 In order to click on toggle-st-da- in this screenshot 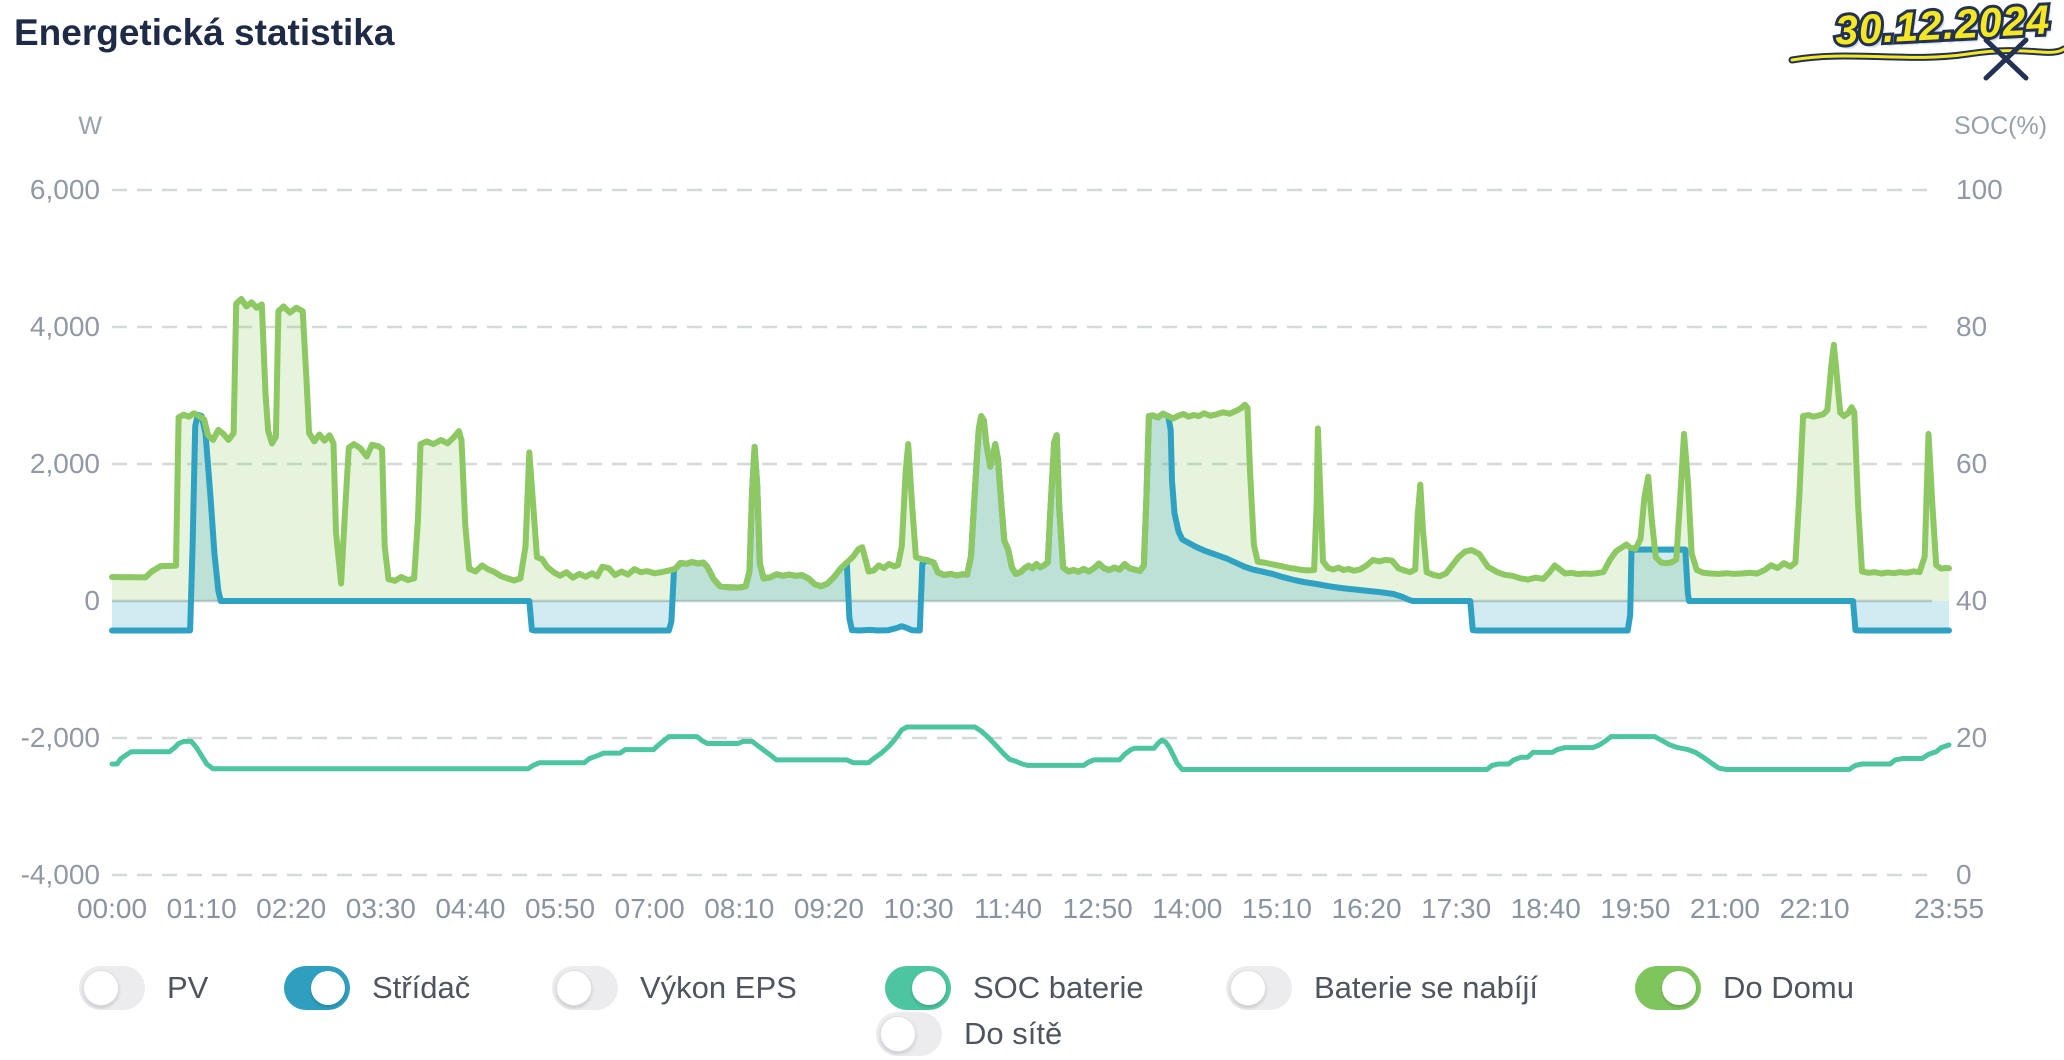, I will do `click(317, 988)`.